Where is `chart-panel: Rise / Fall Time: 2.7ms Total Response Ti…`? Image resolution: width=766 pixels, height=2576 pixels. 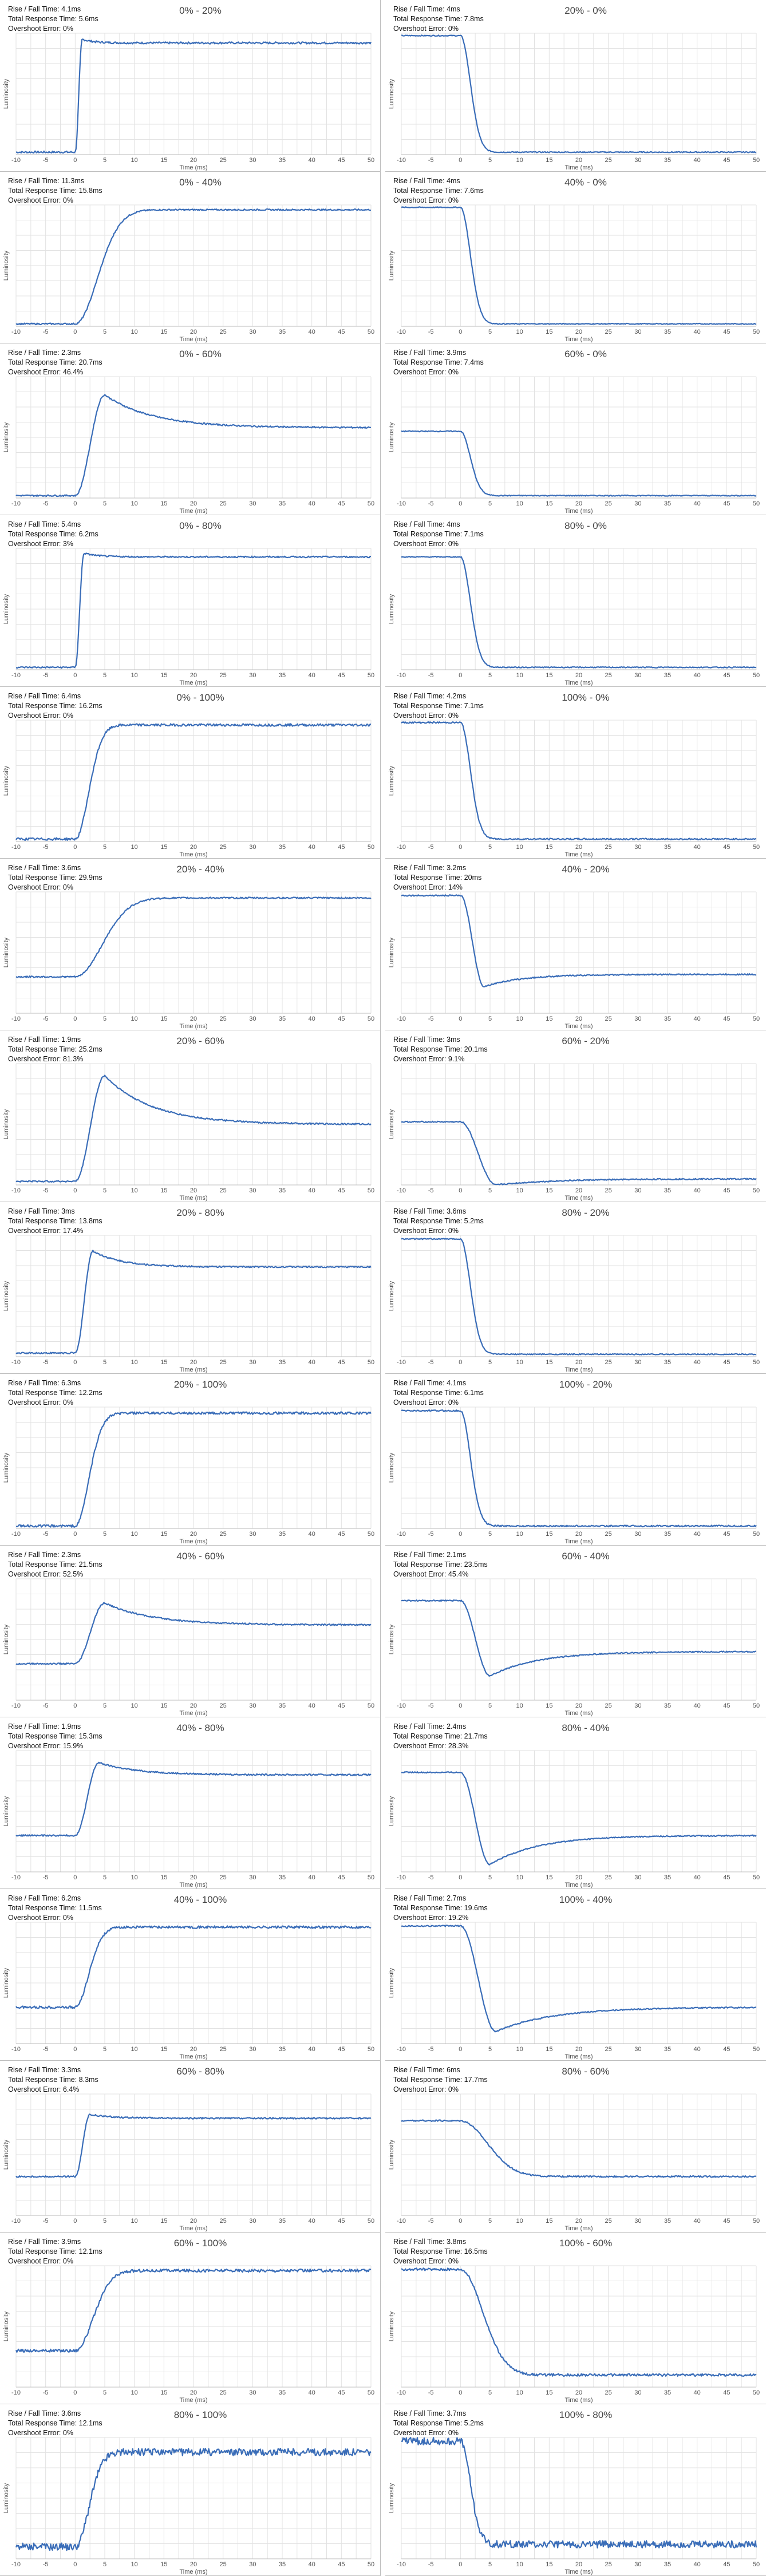
chart-panel: Rise / Fall Time: 2.7ms Total Response Ti… is located at coordinates (575, 1975).